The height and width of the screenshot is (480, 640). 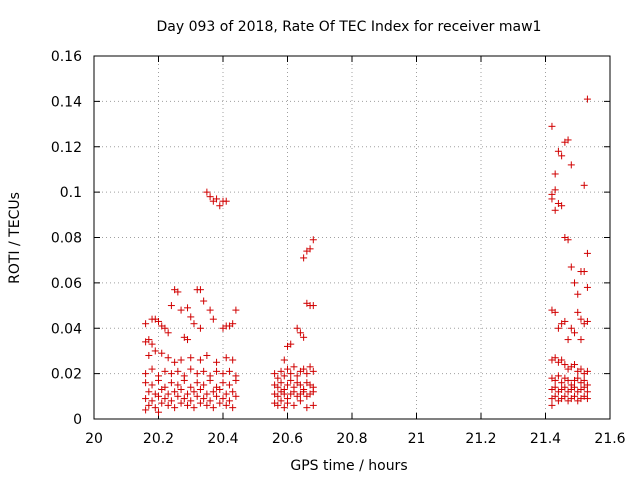 What do you see at coordinates (417, 439) in the screenshot?
I see `x-tick-label: 21` at bounding box center [417, 439].